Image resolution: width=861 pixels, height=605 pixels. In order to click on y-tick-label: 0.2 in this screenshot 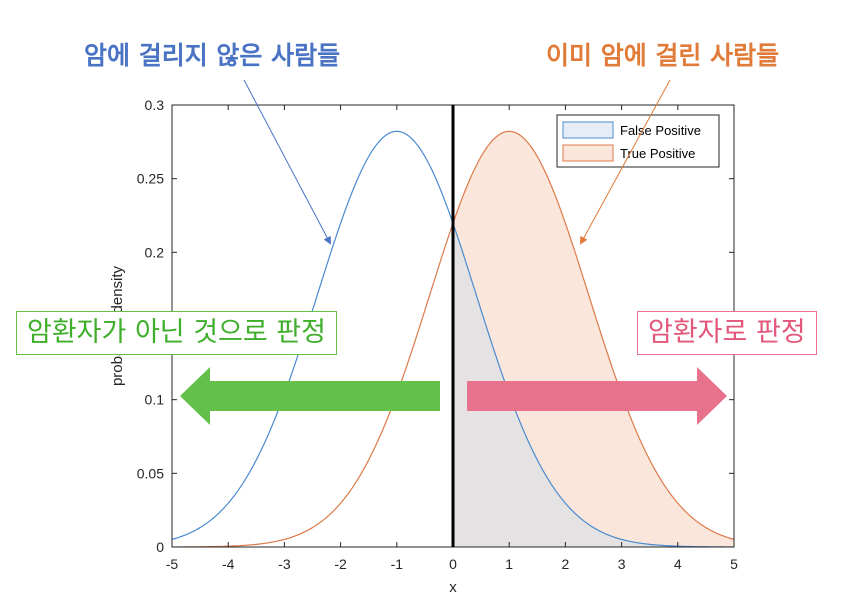, I will do `click(155, 252)`.